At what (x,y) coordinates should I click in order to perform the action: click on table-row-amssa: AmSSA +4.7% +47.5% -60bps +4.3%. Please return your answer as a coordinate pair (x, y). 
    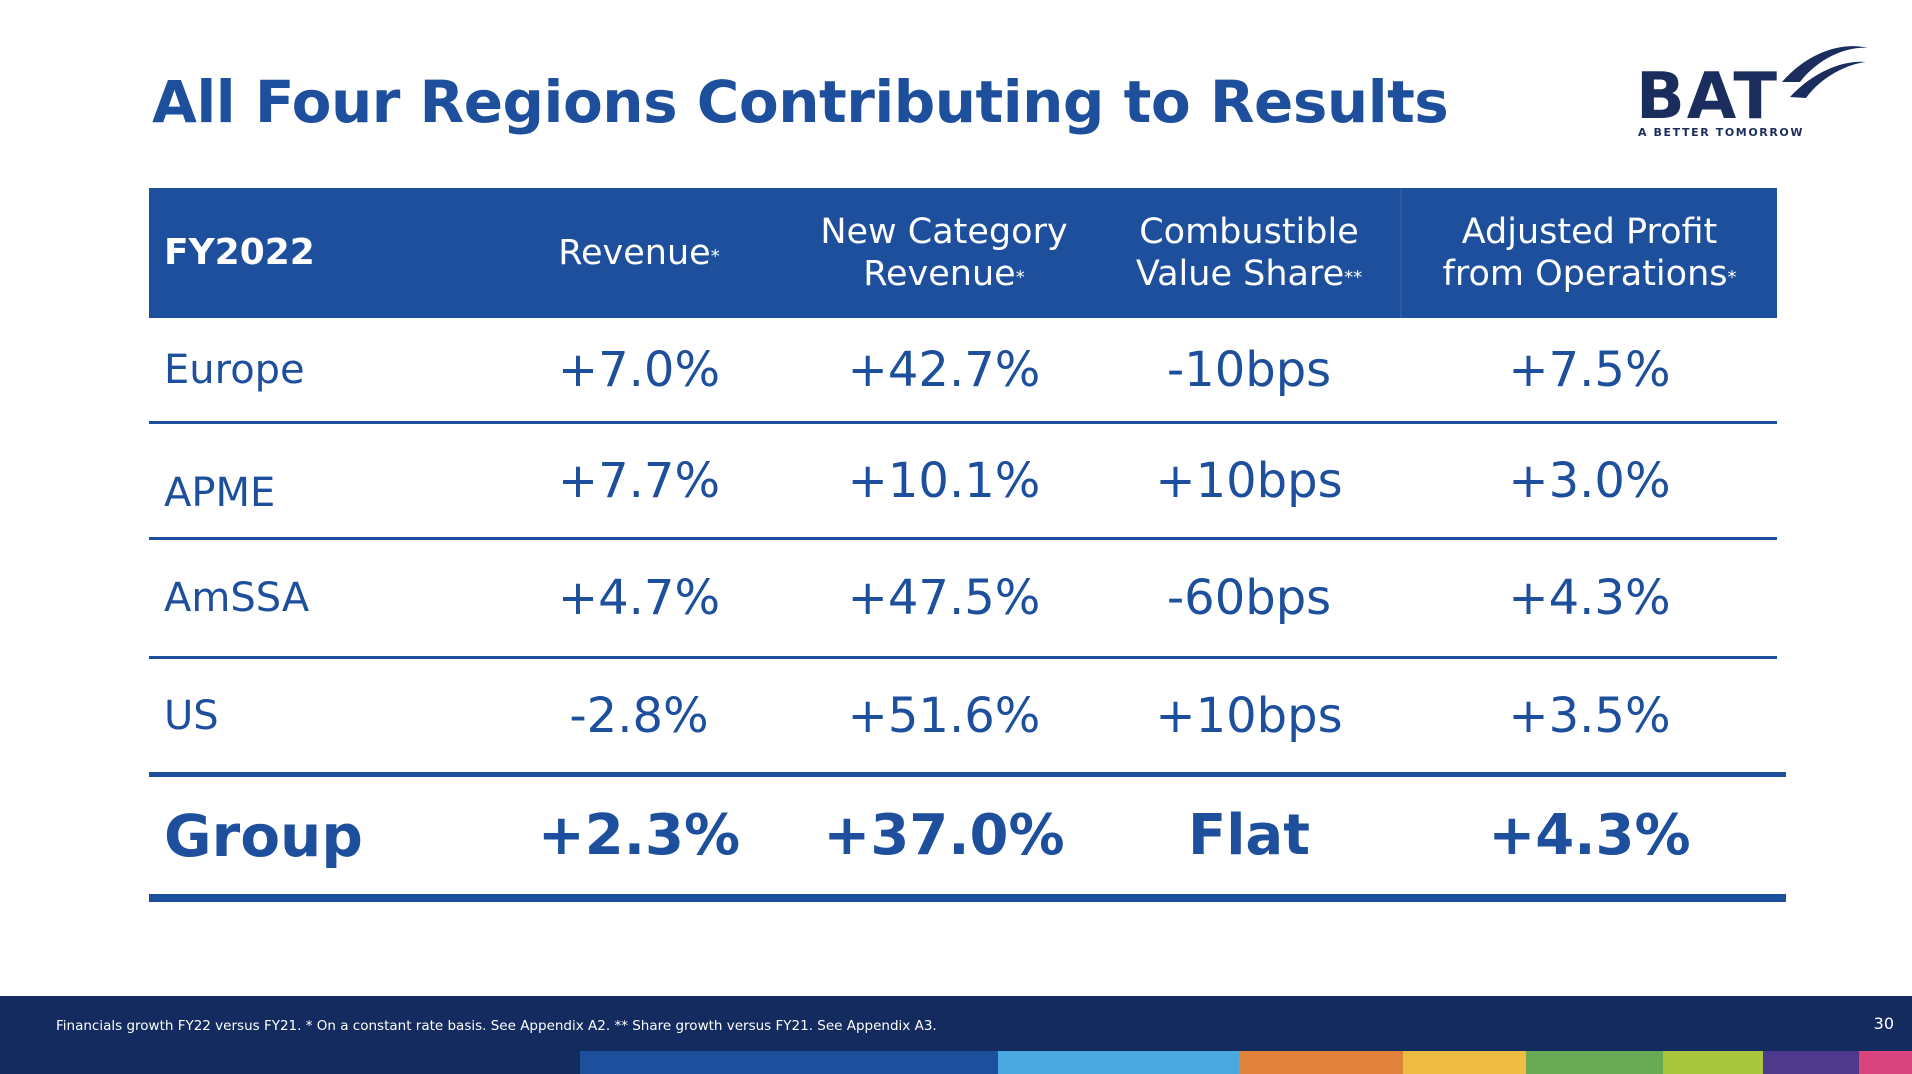
    Looking at the image, I should click on (963, 599).